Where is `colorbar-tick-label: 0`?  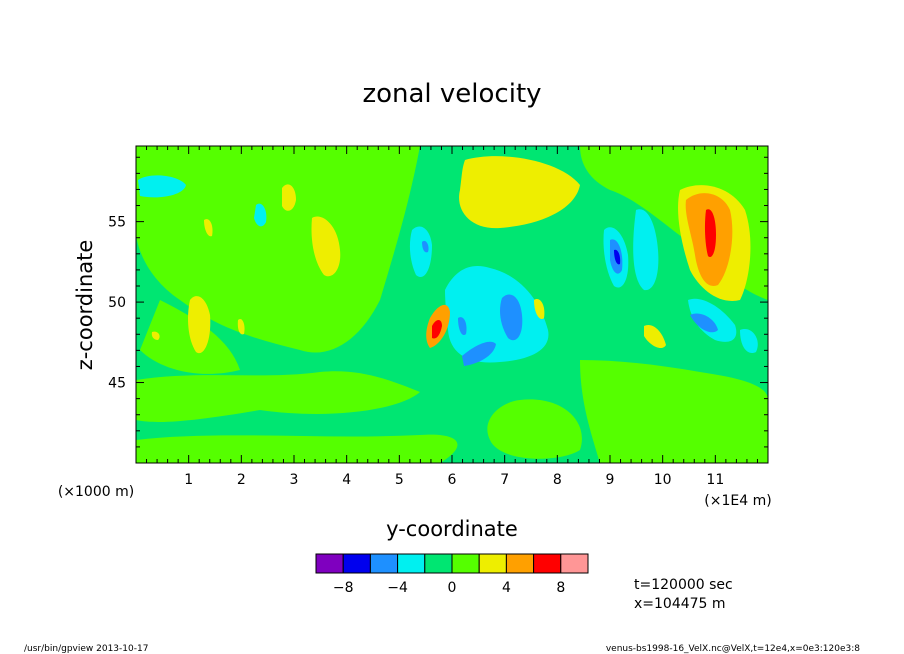
colorbar-tick-label: 0 is located at coordinates (452, 588).